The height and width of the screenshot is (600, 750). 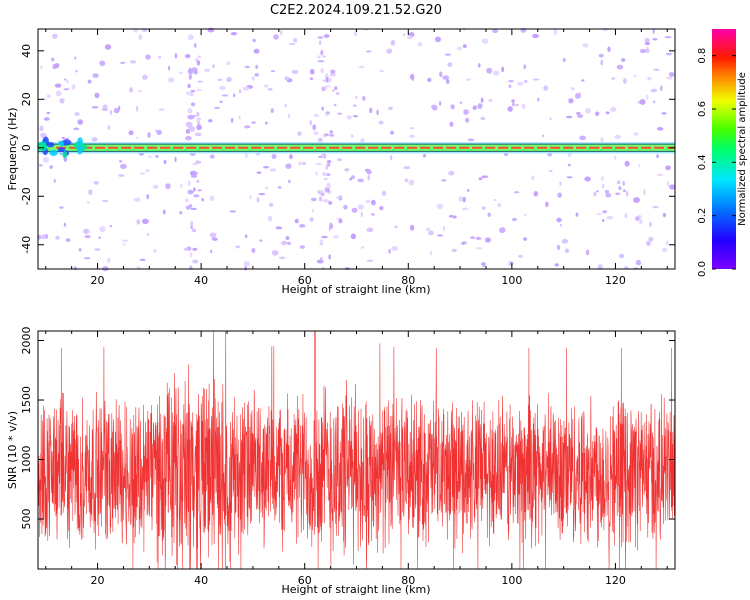 I want to click on spectrogram-x-tick-label: 100, so click(x=511, y=280).